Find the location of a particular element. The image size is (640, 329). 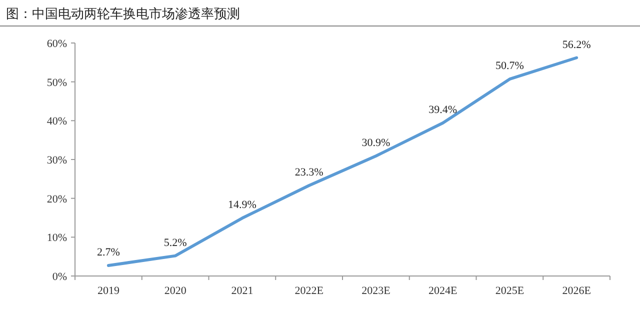

data-label: 50.7% is located at coordinates (509, 66).